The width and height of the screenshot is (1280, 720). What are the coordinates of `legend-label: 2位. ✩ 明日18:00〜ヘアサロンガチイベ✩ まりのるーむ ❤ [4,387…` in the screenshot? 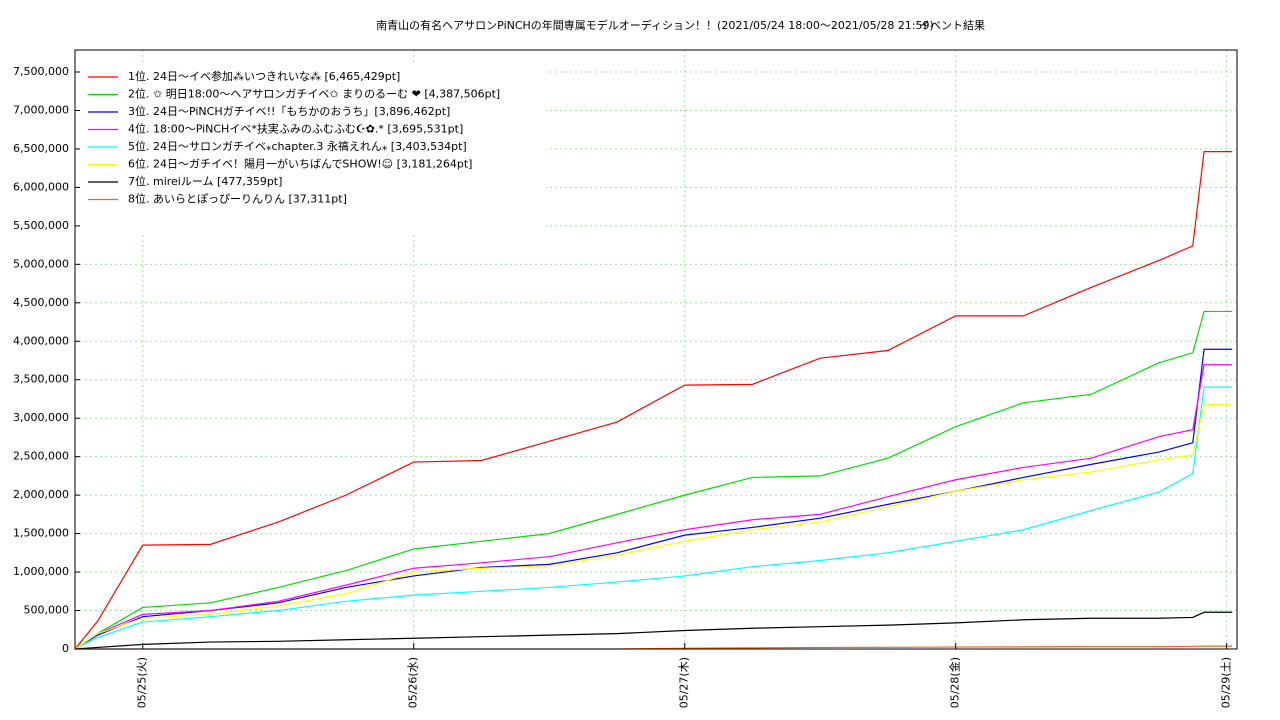 It's located at (314, 94).